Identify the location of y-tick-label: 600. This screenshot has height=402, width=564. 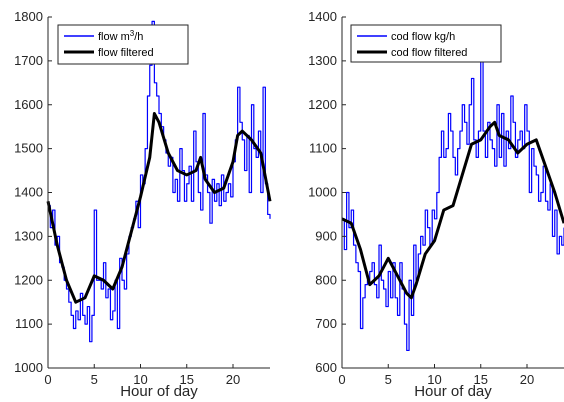
(326, 367).